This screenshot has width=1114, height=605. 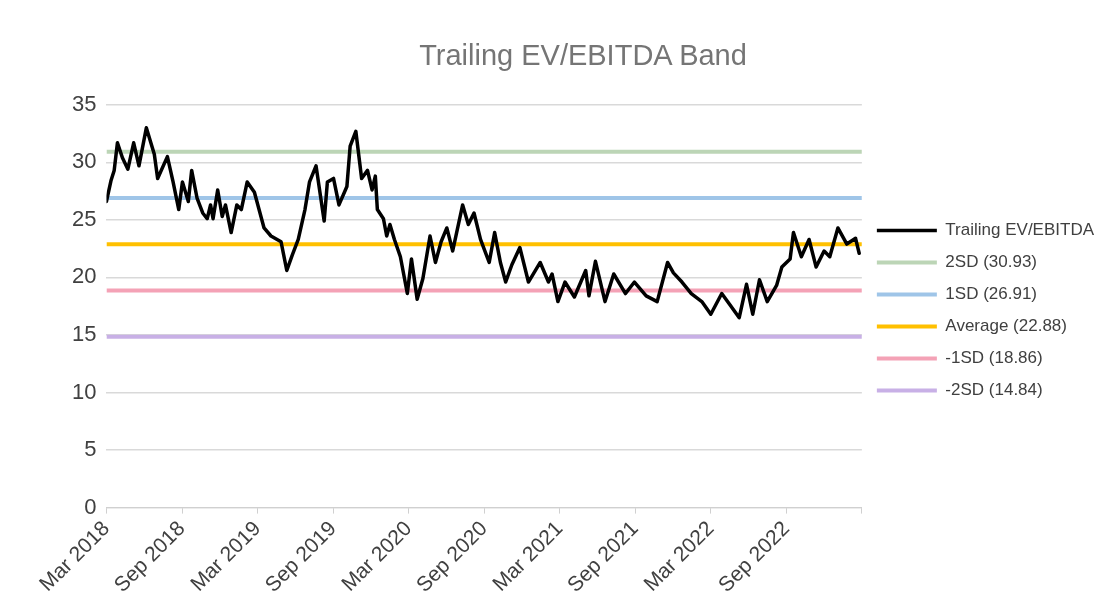 What do you see at coordinates (84, 218) in the screenshot?
I see `y-tick-label: 25` at bounding box center [84, 218].